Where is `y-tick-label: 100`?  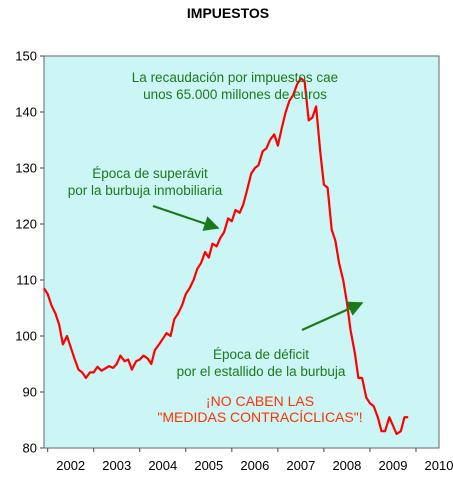 y-tick-label: 100 is located at coordinates (26, 336).